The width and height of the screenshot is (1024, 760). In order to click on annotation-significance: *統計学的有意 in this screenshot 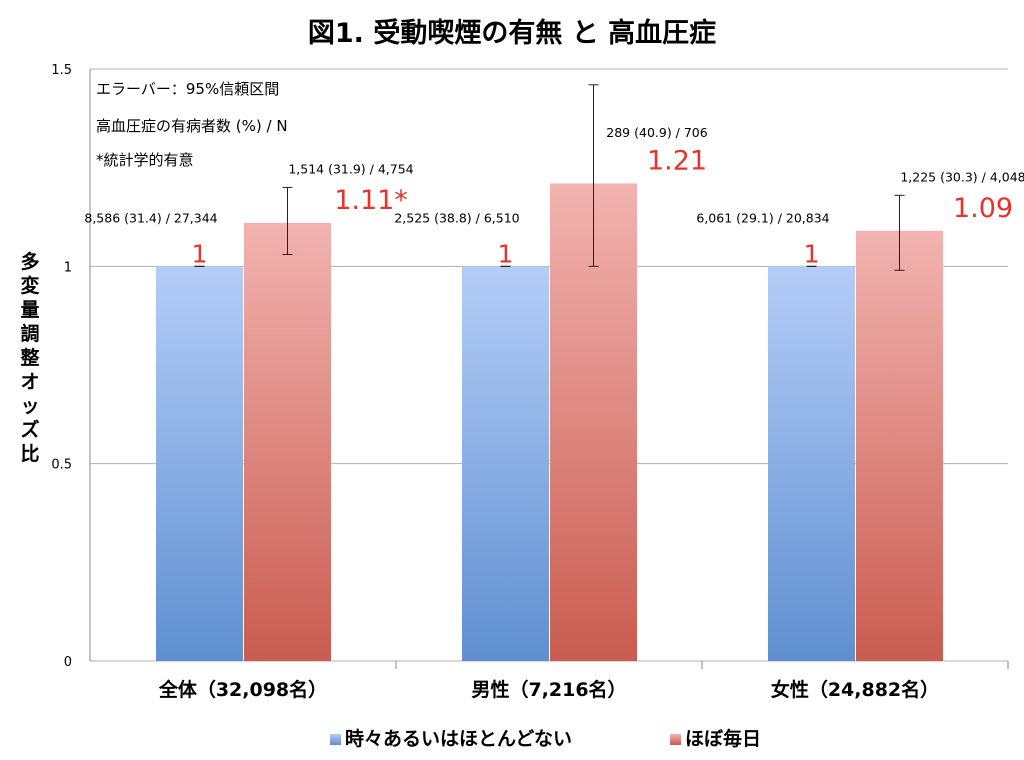, I will do `click(145, 160)`.